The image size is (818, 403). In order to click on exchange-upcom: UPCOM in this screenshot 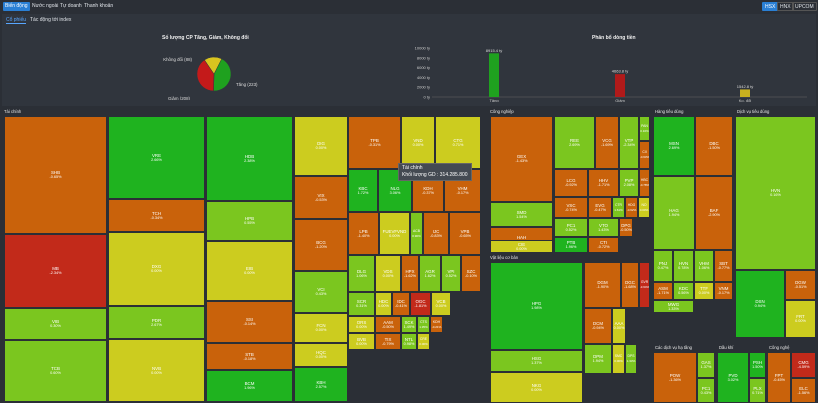, I will do `click(804, 6)`.